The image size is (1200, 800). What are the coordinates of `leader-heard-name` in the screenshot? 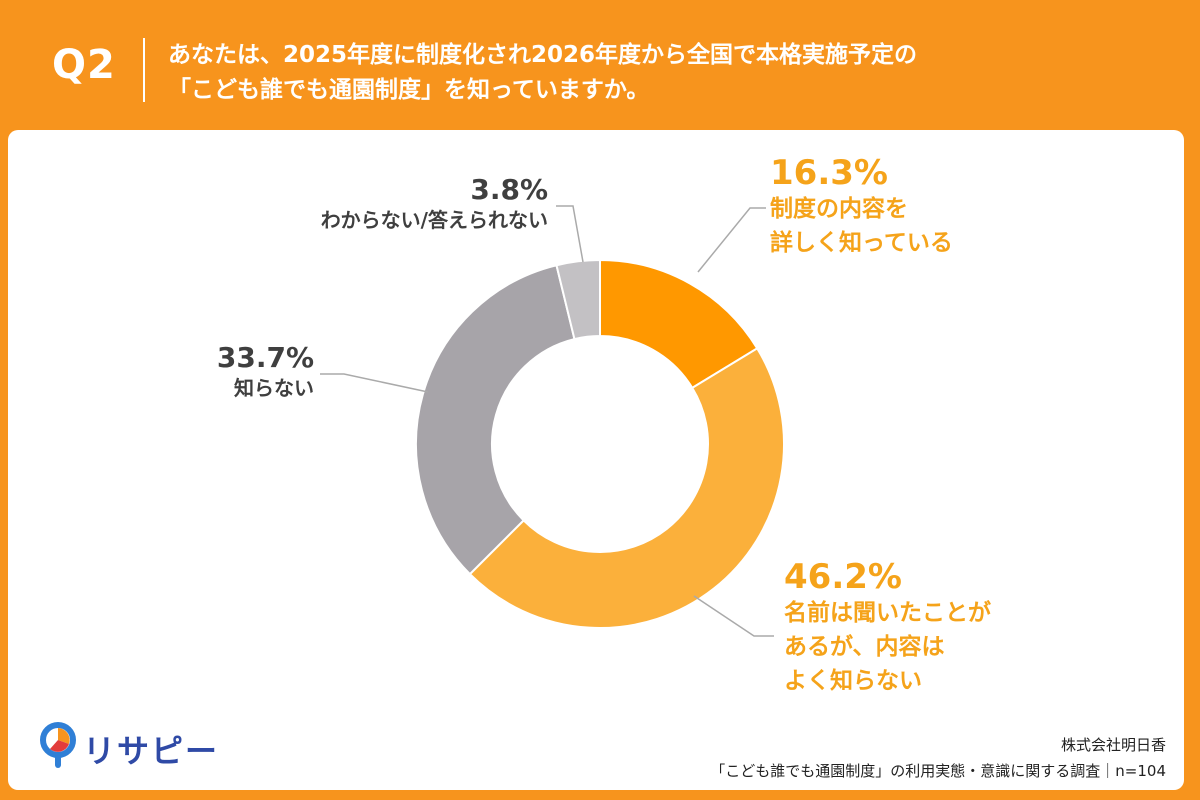 It's located at (733, 616).